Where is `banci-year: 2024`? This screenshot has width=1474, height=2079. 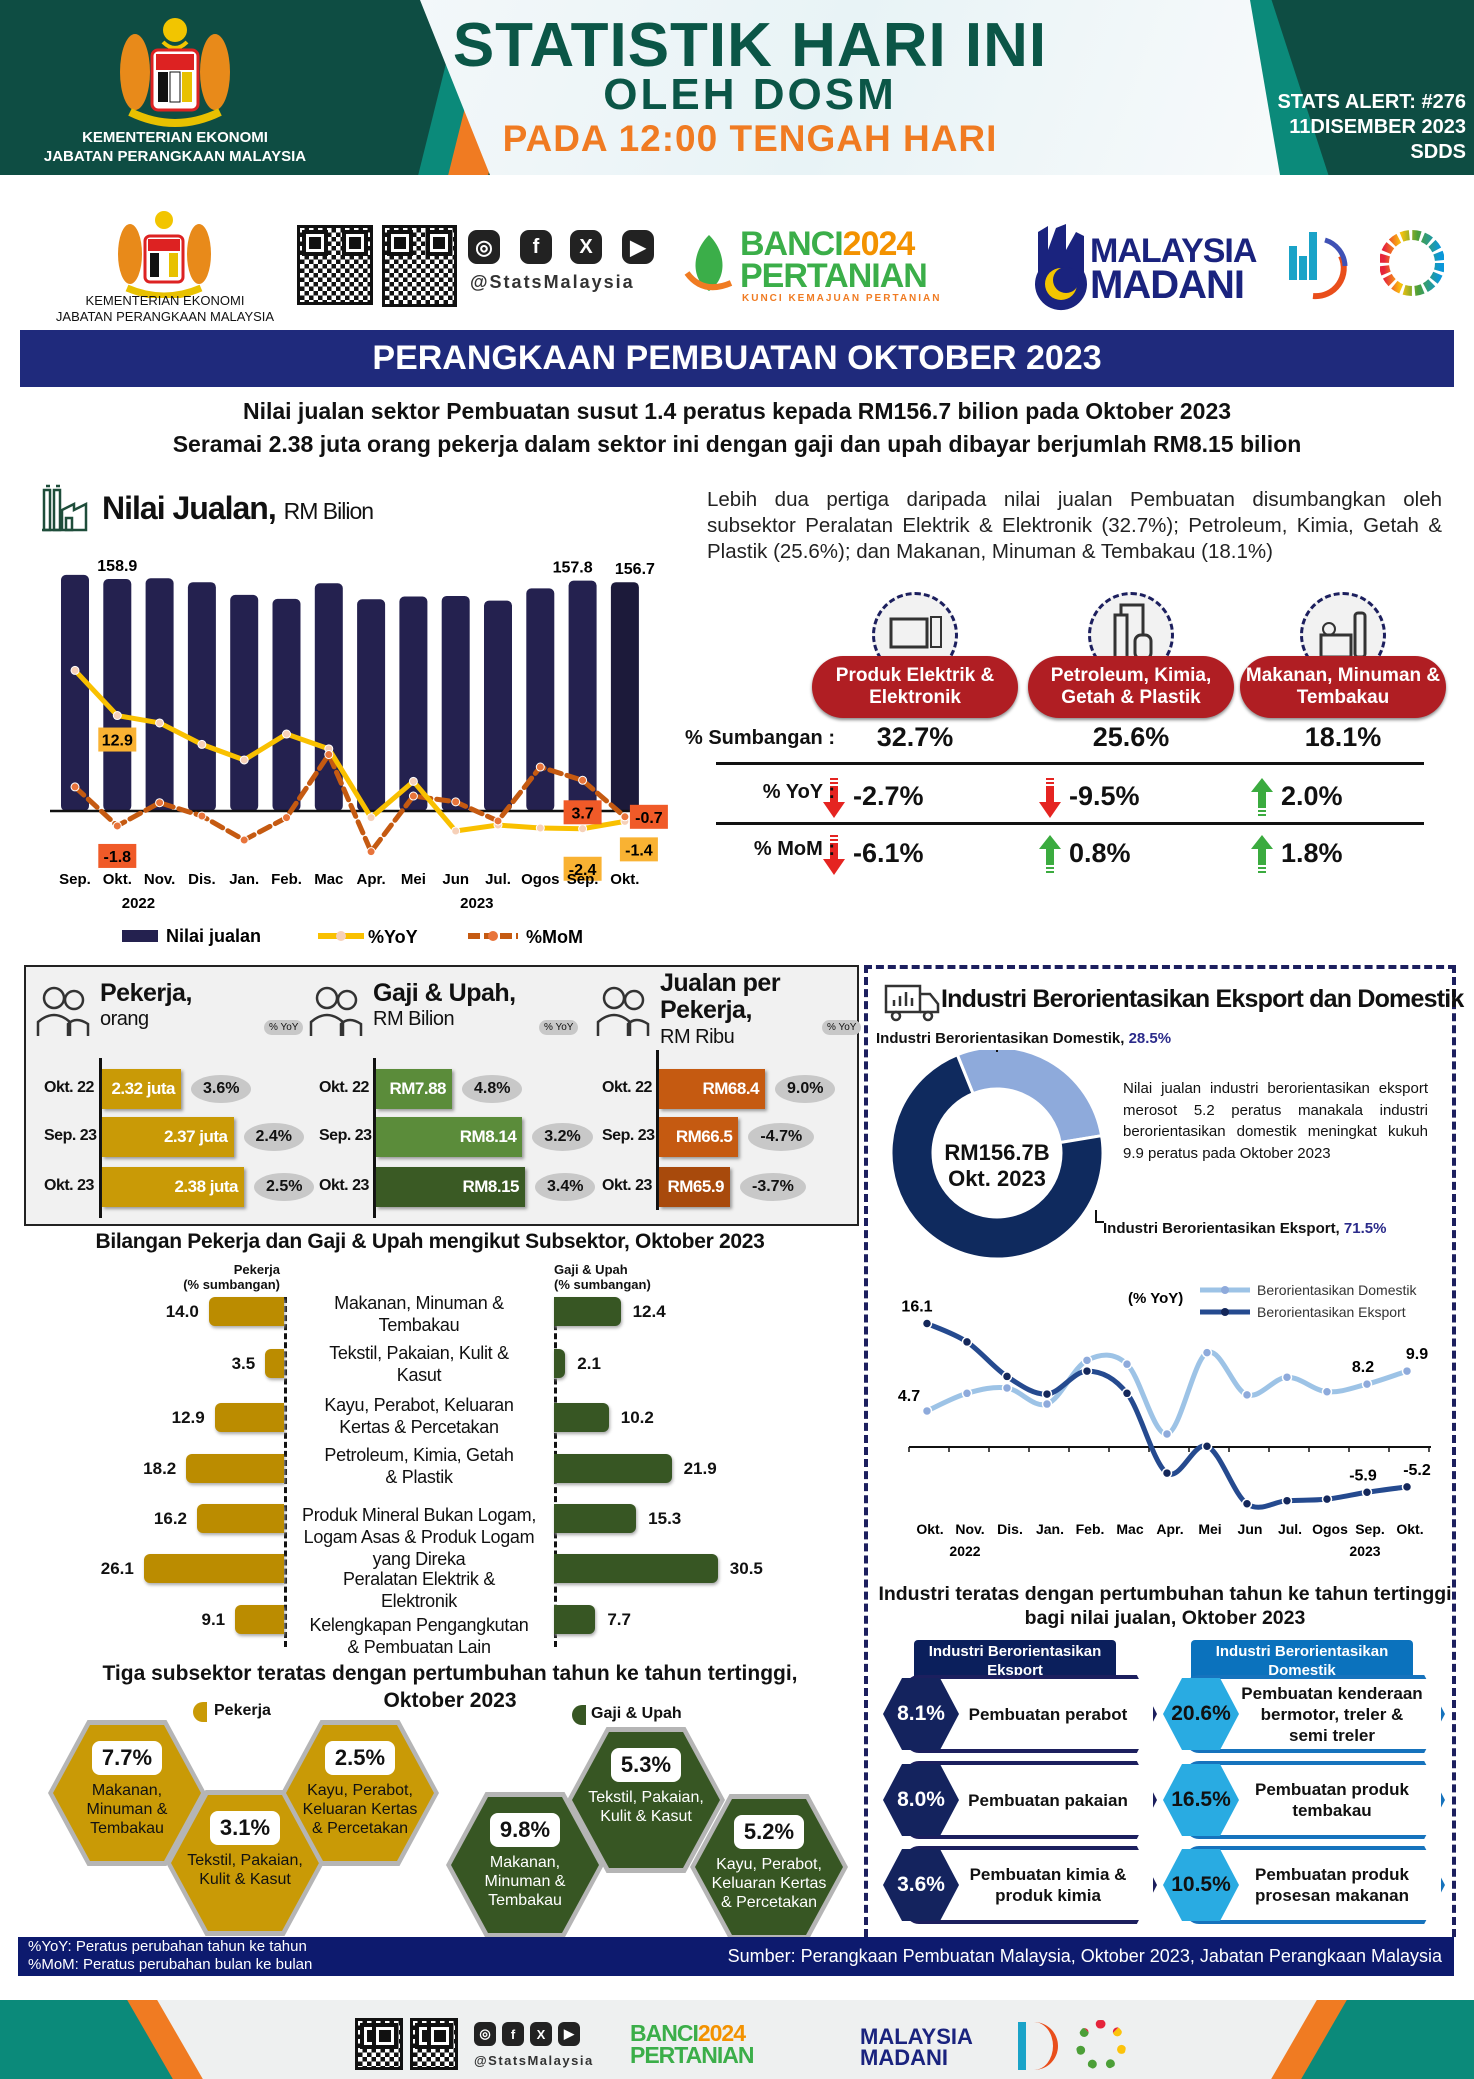
banci-year: 2024 is located at coordinates (879, 244).